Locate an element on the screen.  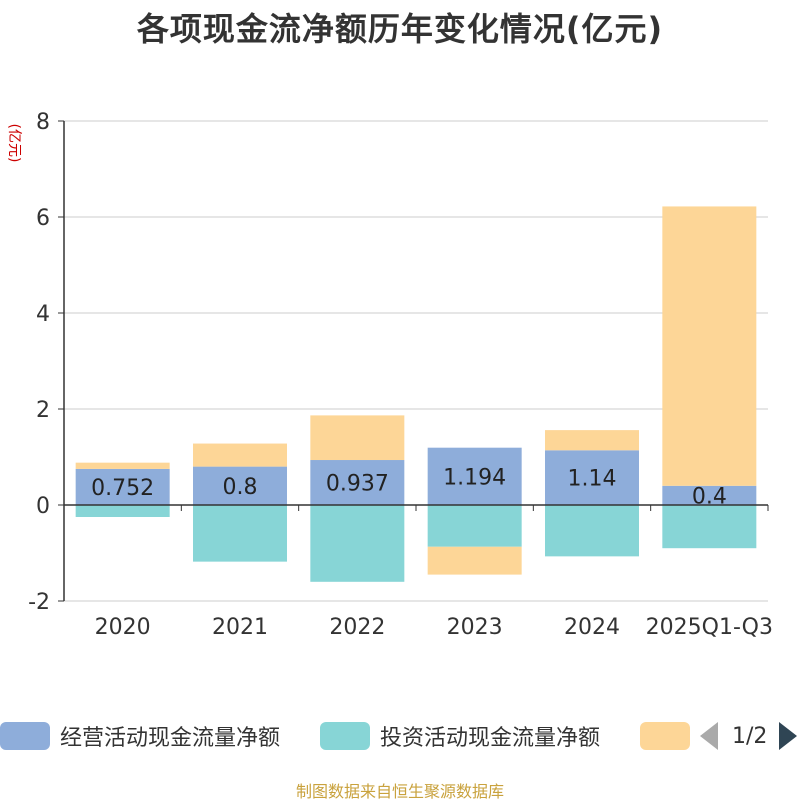
bar-data-label: 1.194 is located at coordinates (474, 477).